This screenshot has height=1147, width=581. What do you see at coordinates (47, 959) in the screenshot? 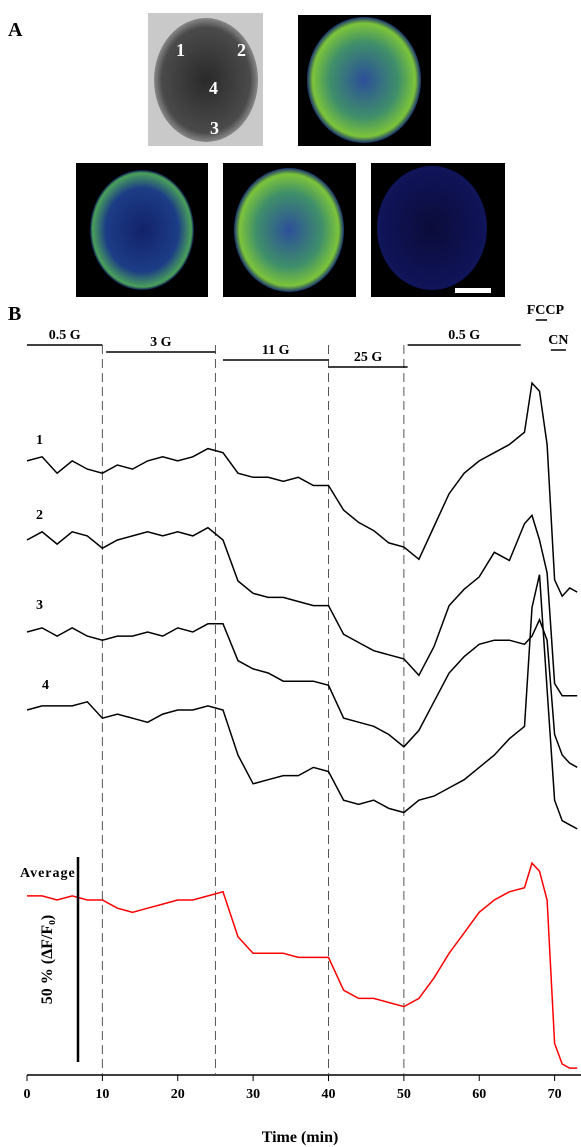
I see `scale-bar-label: 50 % (ΔF/F₀)` at bounding box center [47, 959].